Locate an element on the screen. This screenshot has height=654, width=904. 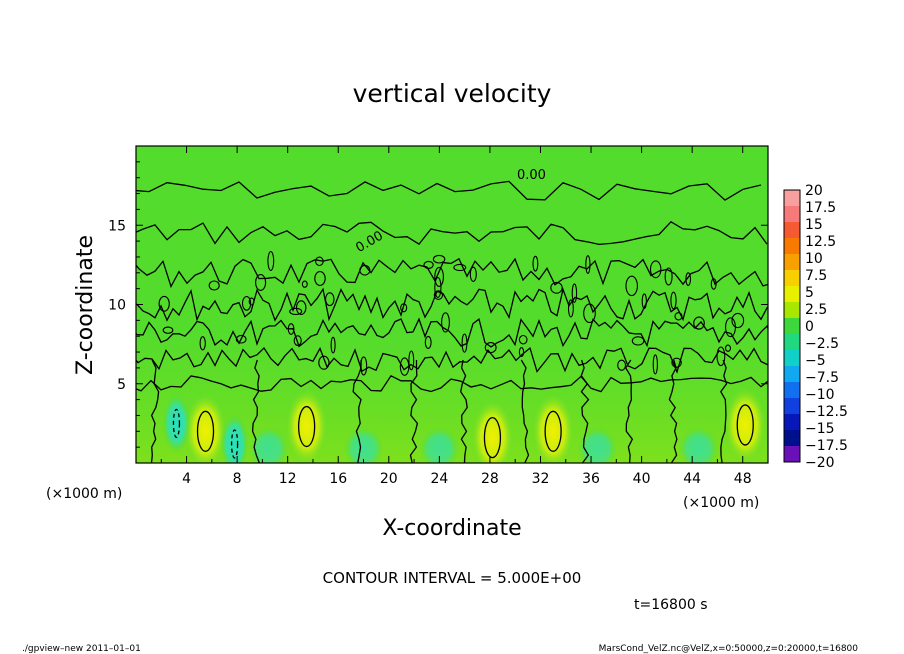
colorbar-label: −15 is located at coordinates (820, 429).